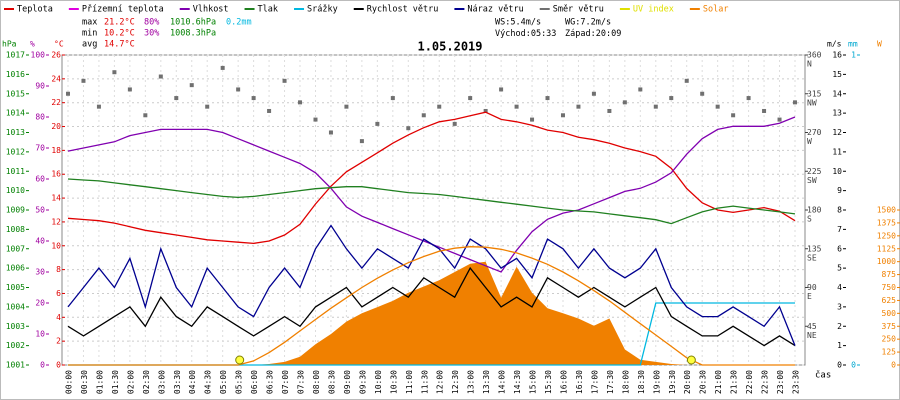 The image size is (900, 400). Describe the element at coordinates (316, 382) in the screenshot. I see `x-tick-label: 08:00` at that location.